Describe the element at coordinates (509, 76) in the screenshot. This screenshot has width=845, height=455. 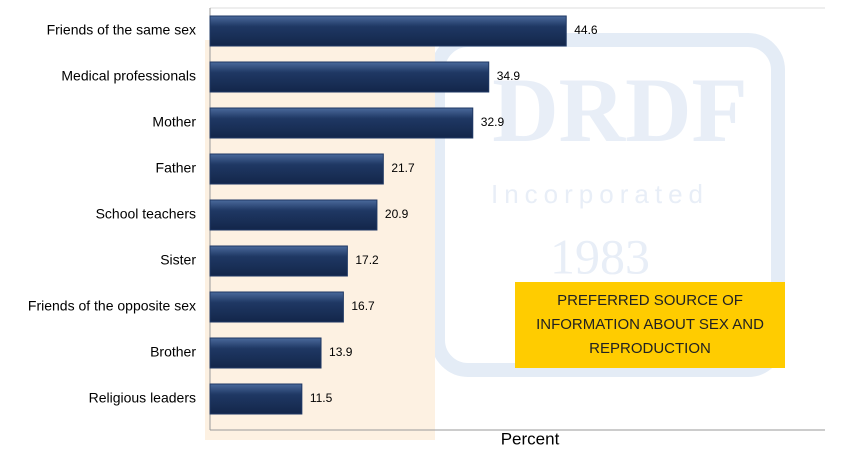
I see `value-label: 34.9` at that location.